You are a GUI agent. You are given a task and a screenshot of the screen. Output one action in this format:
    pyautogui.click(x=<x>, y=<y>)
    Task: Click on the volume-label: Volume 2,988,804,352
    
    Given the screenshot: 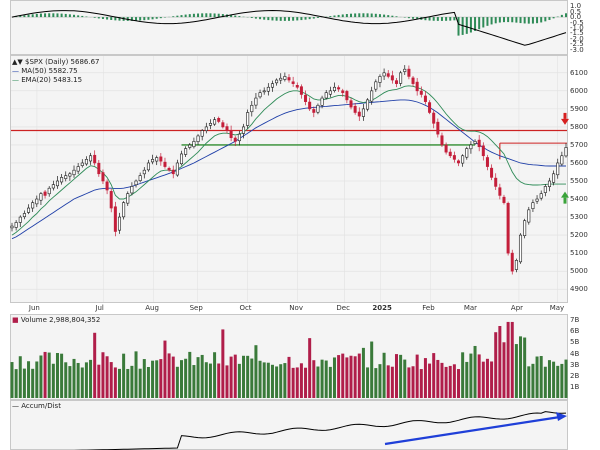 What is the action you would take?
    pyautogui.click(x=60, y=320)
    